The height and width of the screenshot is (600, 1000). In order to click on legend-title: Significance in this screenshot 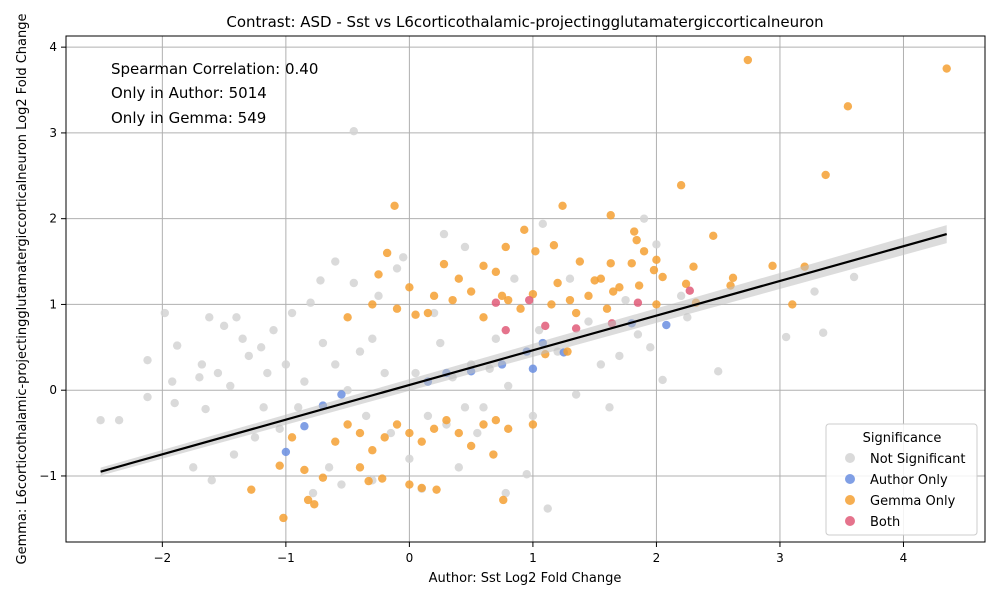, I will do `click(902, 438)`.